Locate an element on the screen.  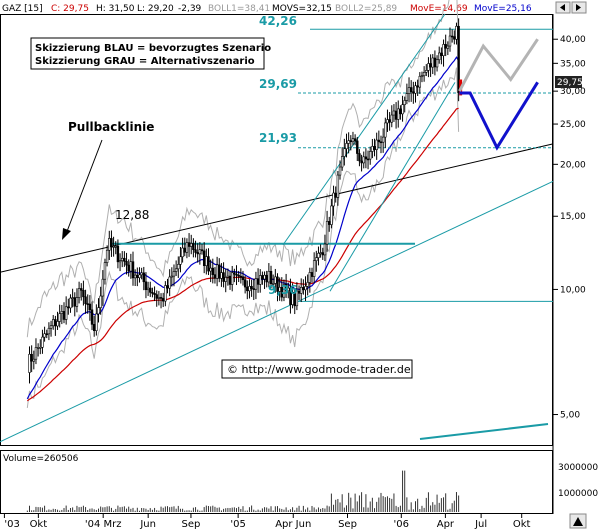
svg-text: 29,75 is located at coordinates (570, 83).